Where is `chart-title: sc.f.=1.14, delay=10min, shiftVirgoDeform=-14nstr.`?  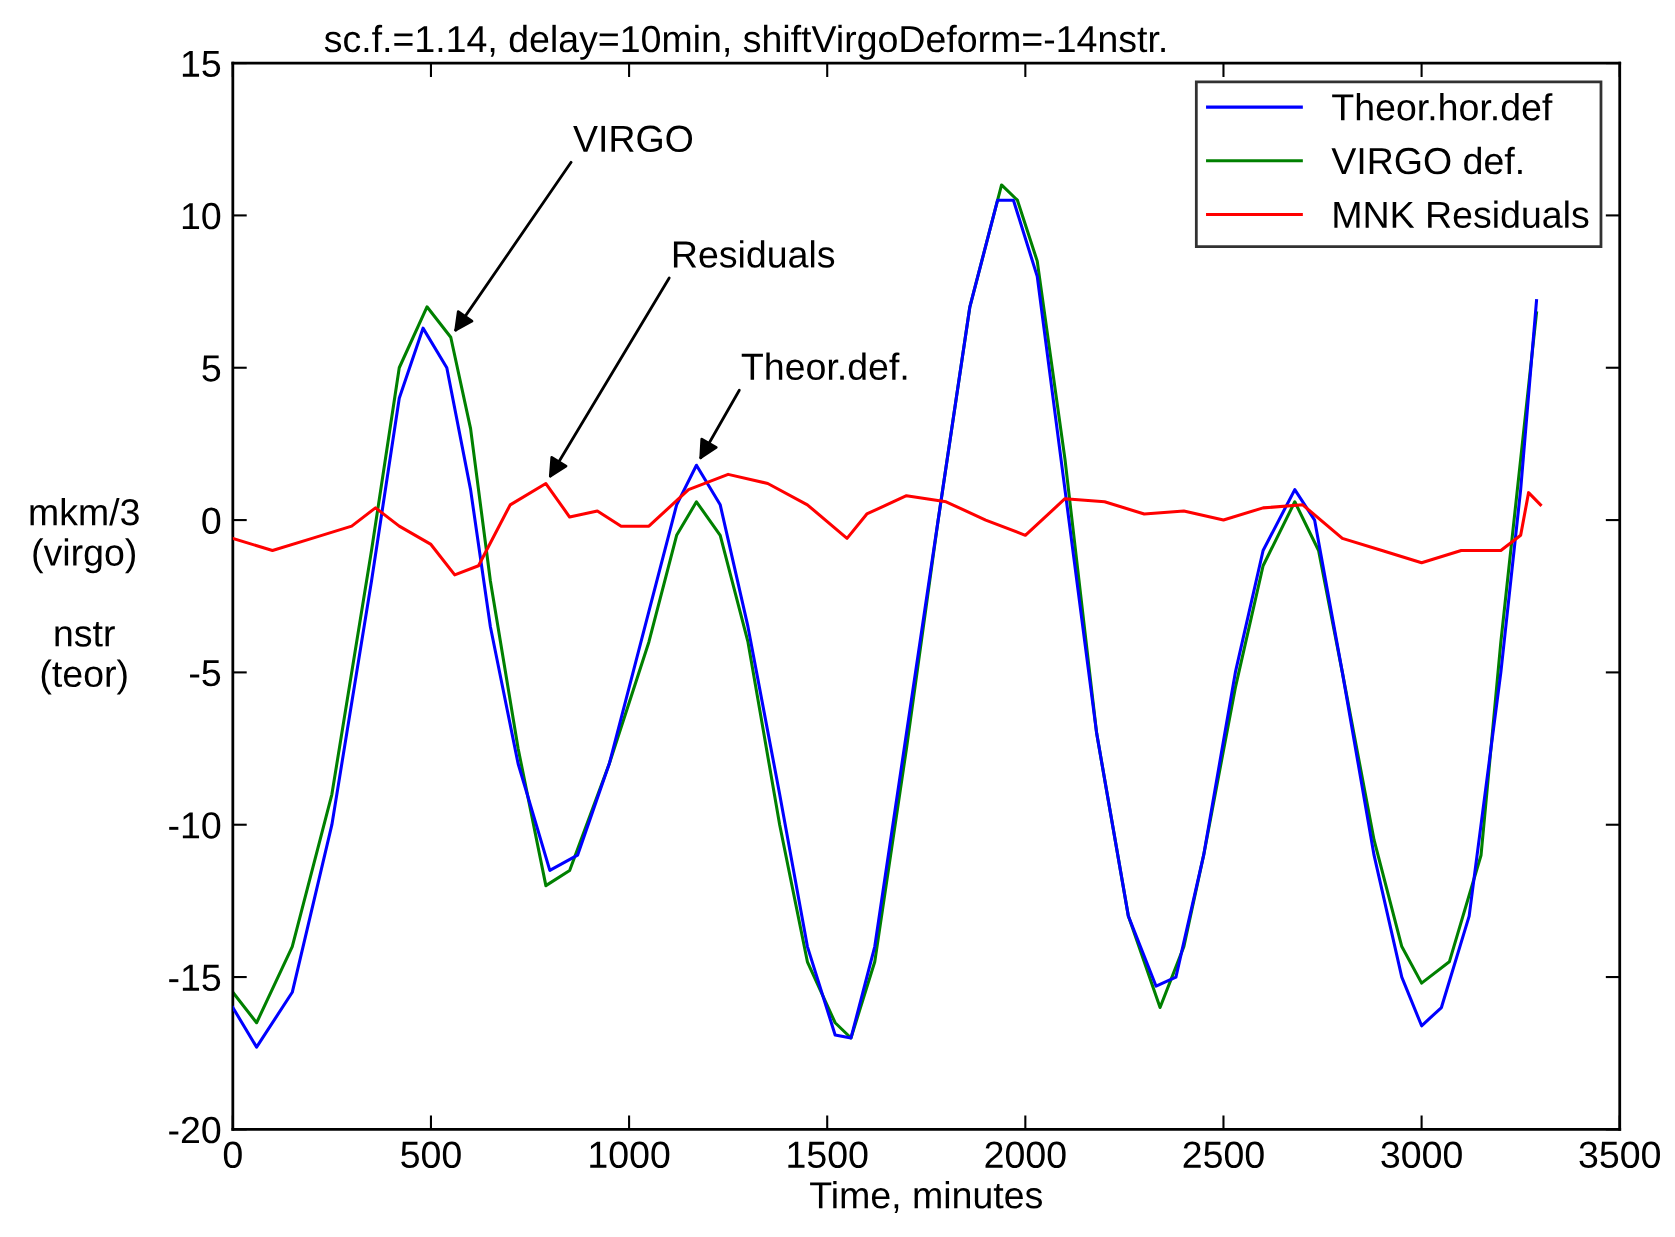 chart-title: sc.f.=1.14, delay=10min, shiftVirgoDeform=-14nstr. is located at coordinates (744, 42).